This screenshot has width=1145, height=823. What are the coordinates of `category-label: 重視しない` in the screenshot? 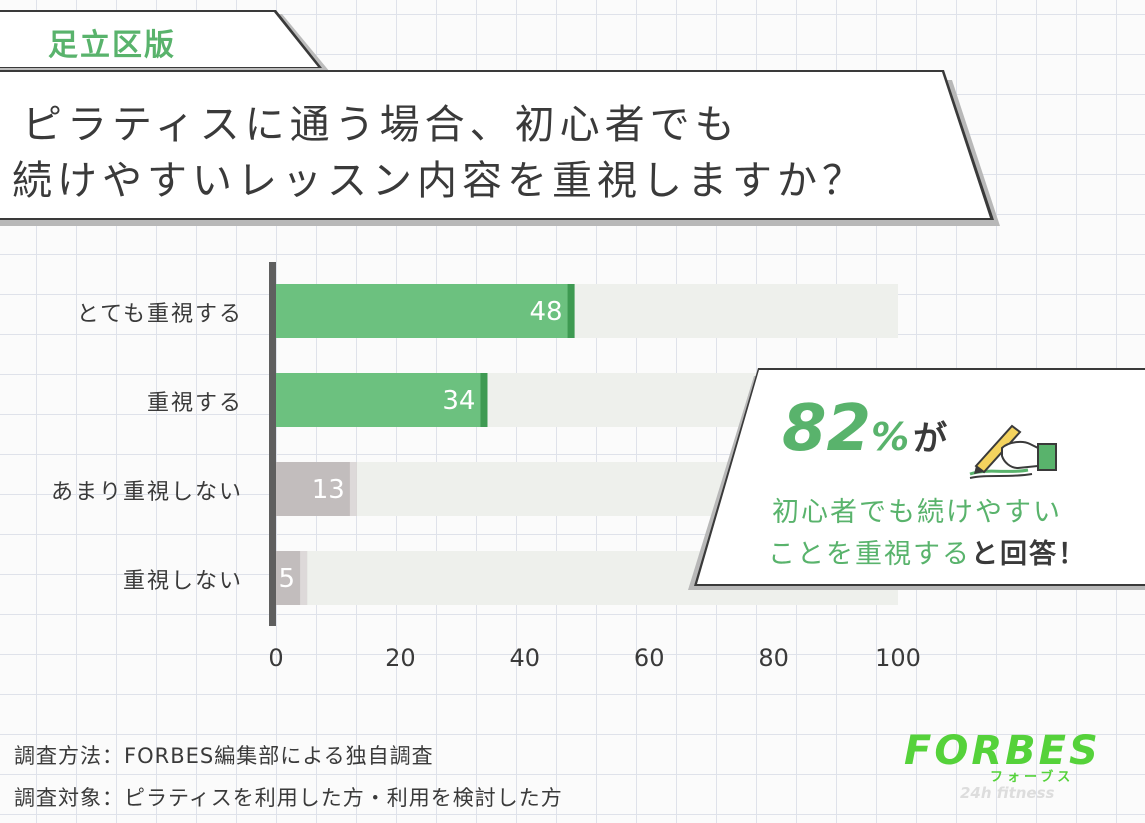 It's located at (182, 581).